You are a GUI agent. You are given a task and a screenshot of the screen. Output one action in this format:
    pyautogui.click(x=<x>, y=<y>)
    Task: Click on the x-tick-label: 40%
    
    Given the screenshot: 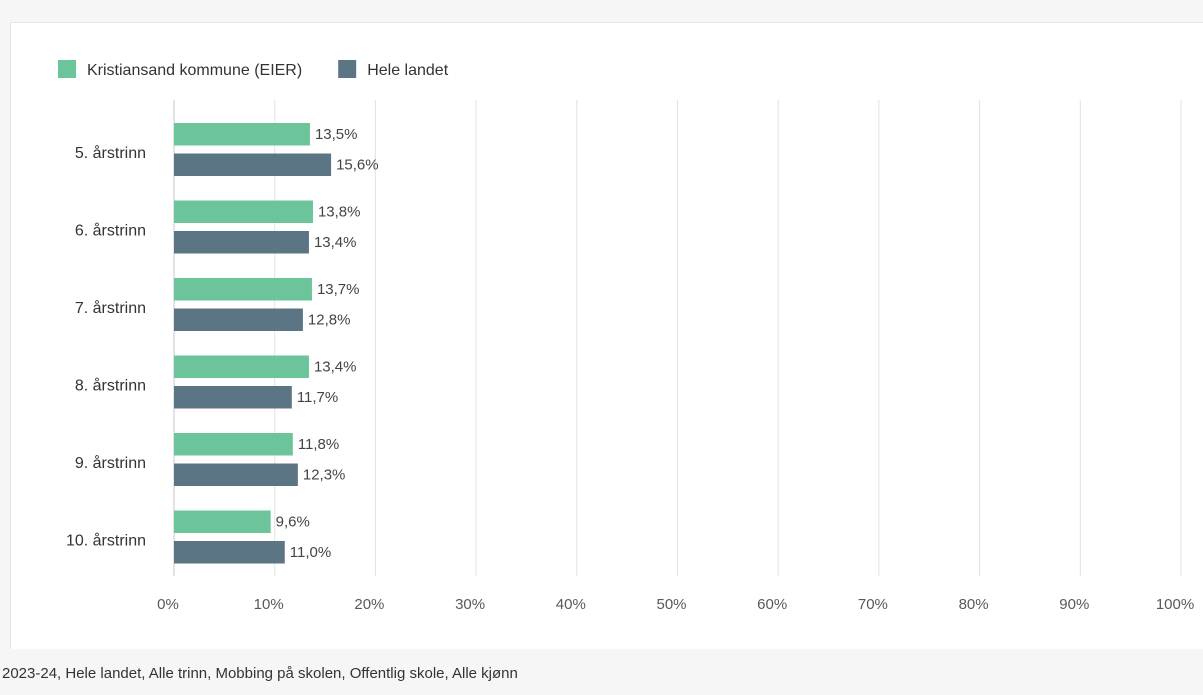 What is the action you would take?
    pyautogui.click(x=571, y=604)
    